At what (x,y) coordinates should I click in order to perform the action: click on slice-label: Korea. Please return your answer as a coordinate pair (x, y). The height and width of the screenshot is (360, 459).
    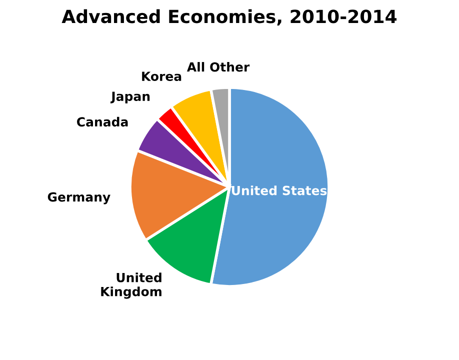
    Looking at the image, I should click on (162, 76).